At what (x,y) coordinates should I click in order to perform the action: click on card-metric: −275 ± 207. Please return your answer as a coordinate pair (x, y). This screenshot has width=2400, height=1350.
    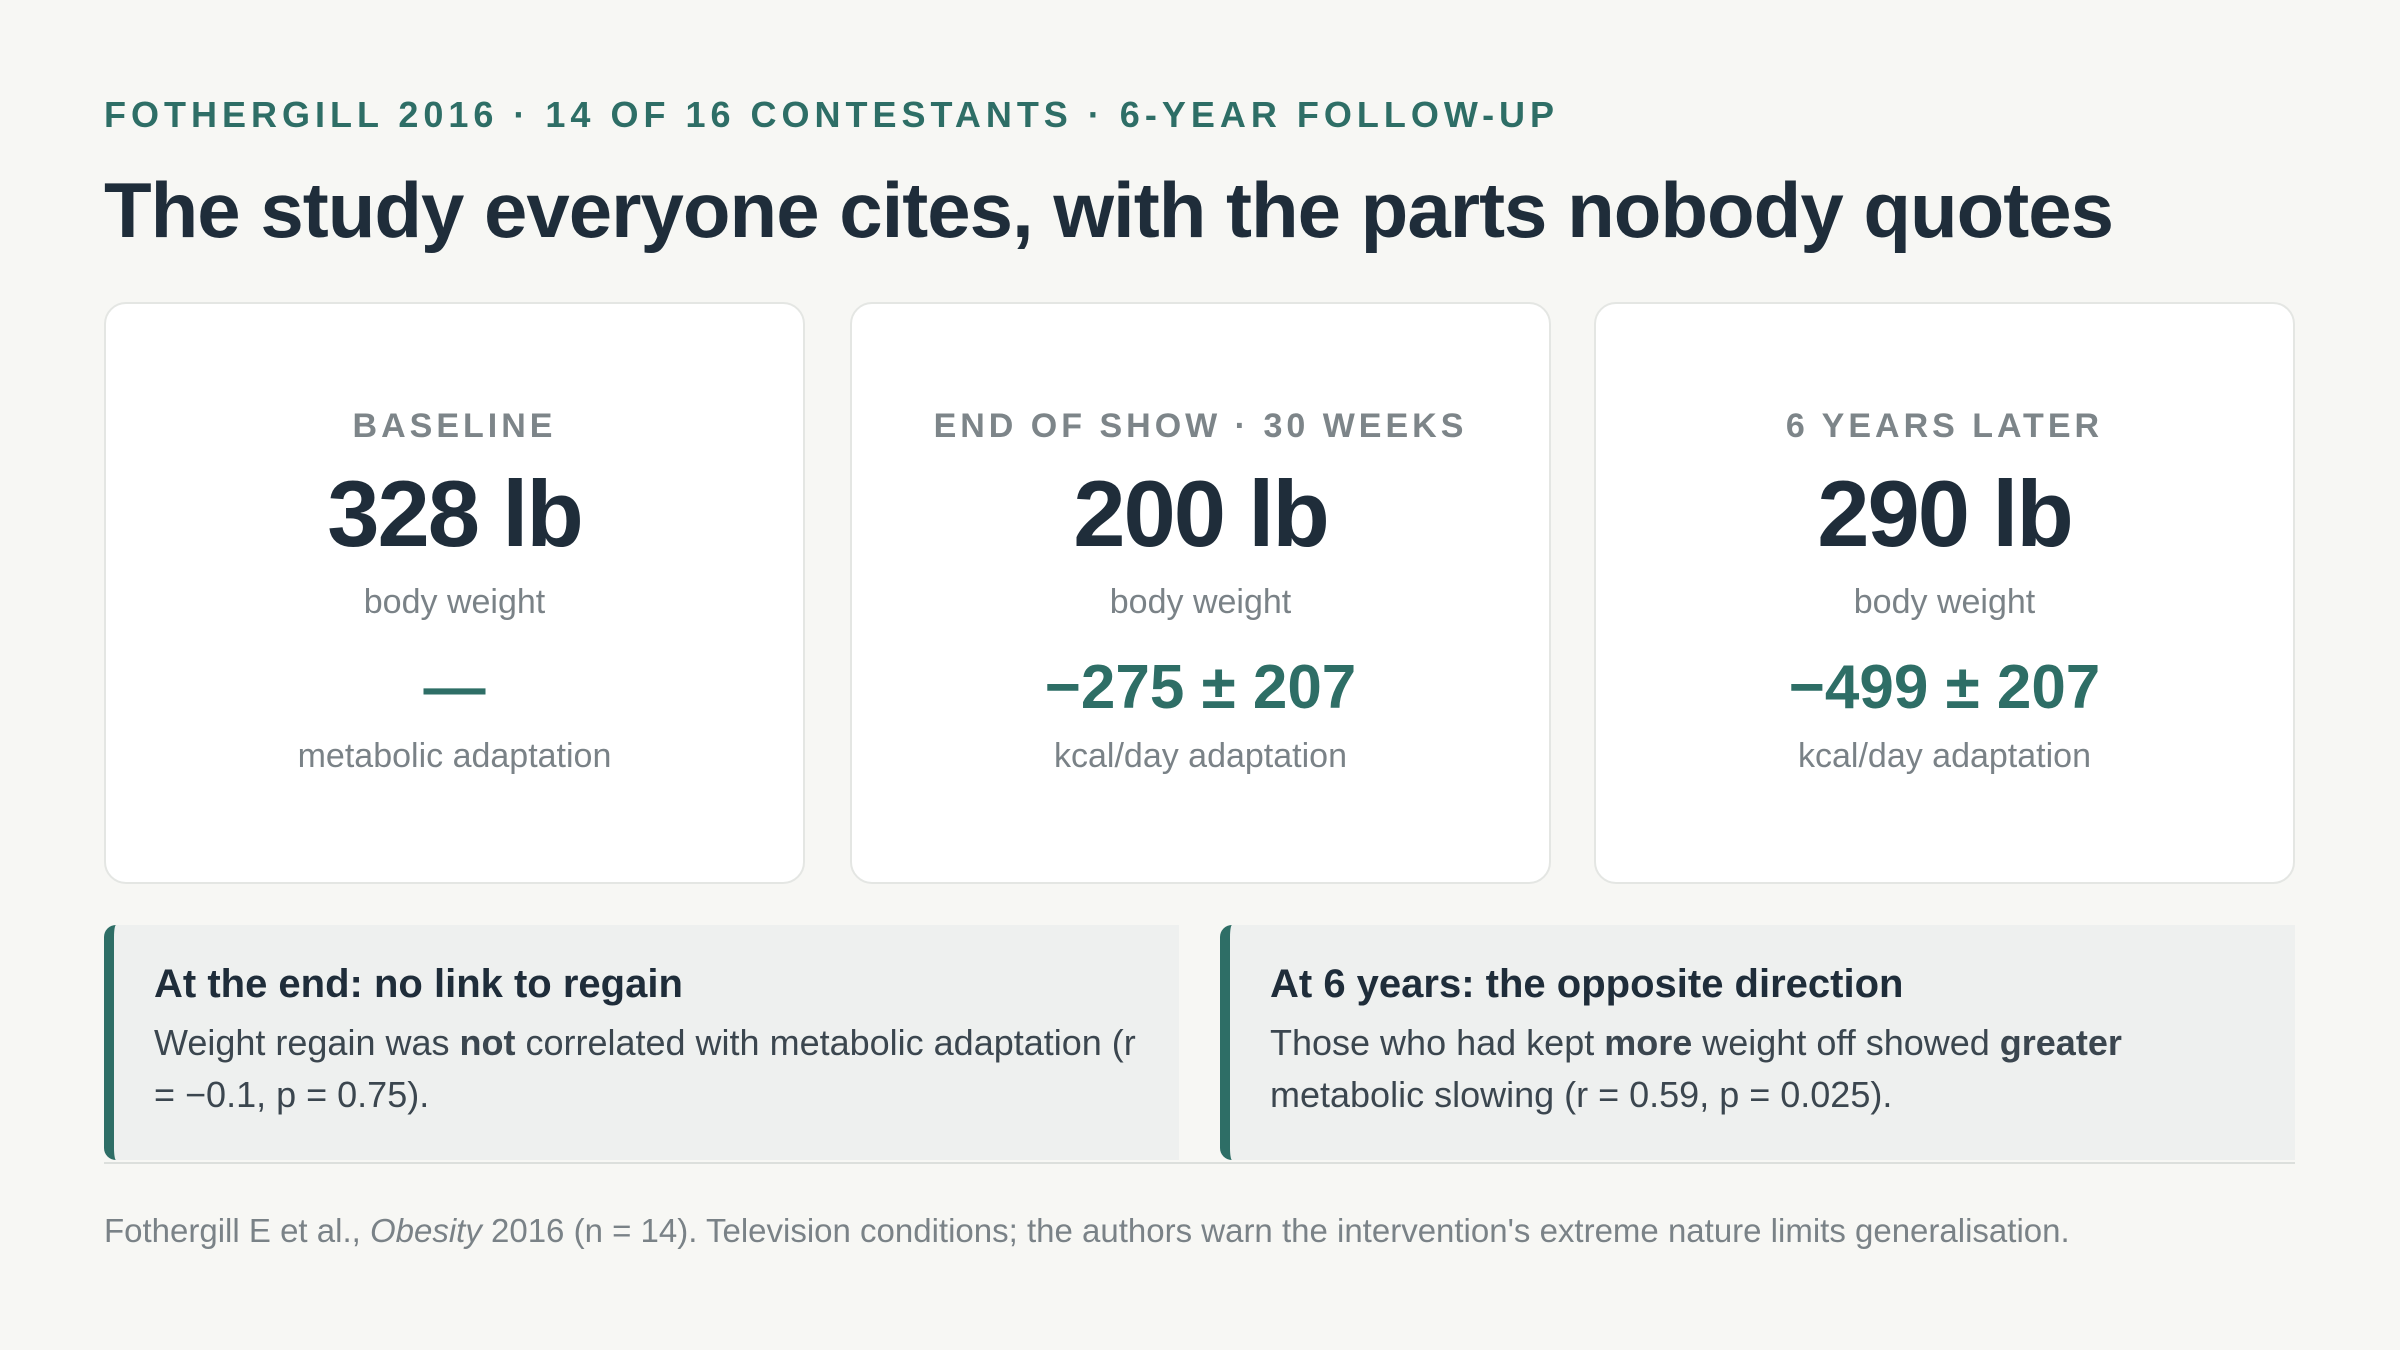
    Looking at the image, I should click on (1200, 687).